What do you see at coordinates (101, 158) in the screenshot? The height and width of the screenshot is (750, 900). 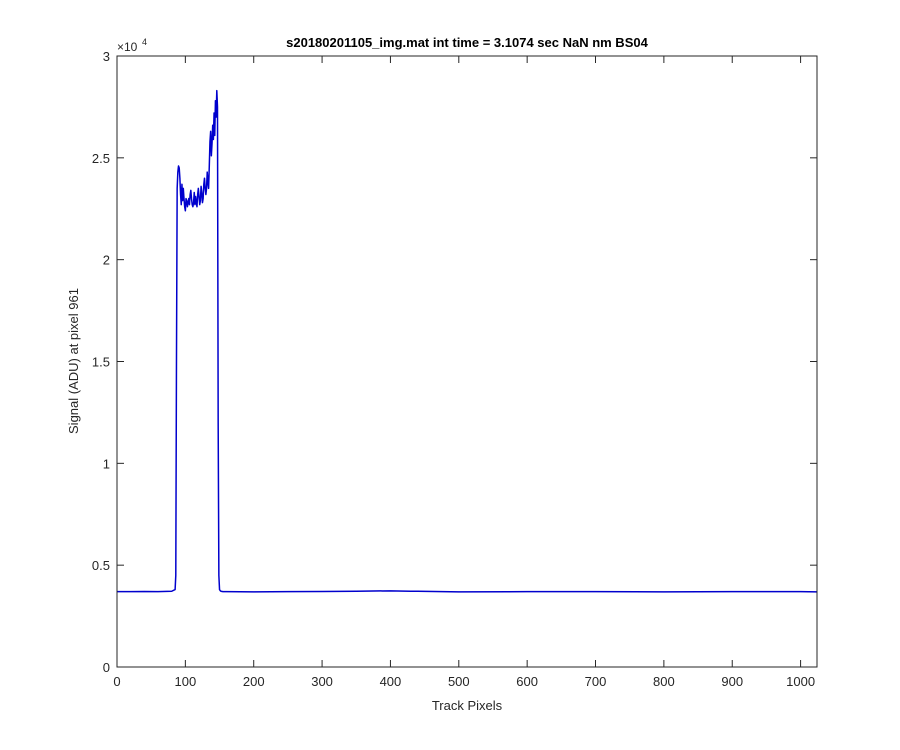 I see `y-tick-label: 2.5` at bounding box center [101, 158].